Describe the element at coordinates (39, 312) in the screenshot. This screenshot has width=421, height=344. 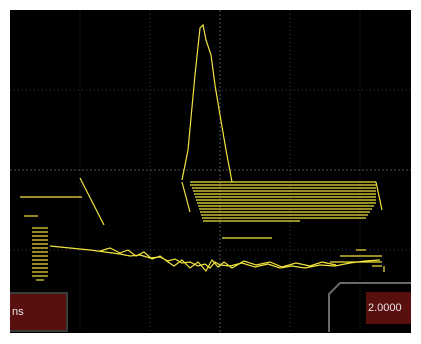
I see `left-readout-box: ns` at that location.